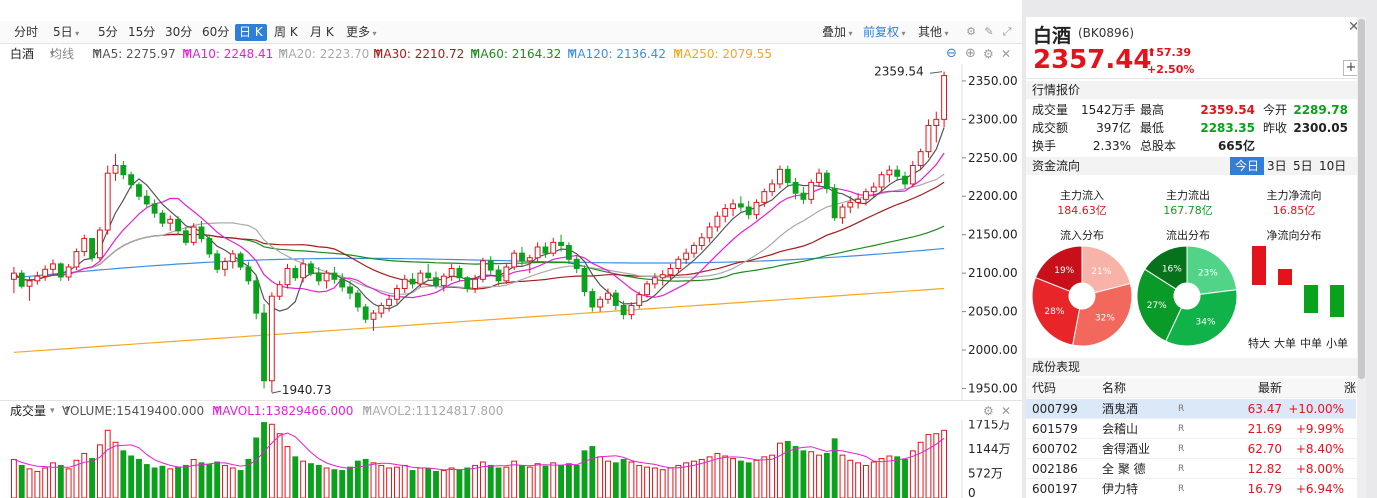  What do you see at coordinates (1191, 449) in the screenshot?
I see `table-row: 600702 舍得酒业 R 62.70 +8.40%` at bounding box center [1191, 449].